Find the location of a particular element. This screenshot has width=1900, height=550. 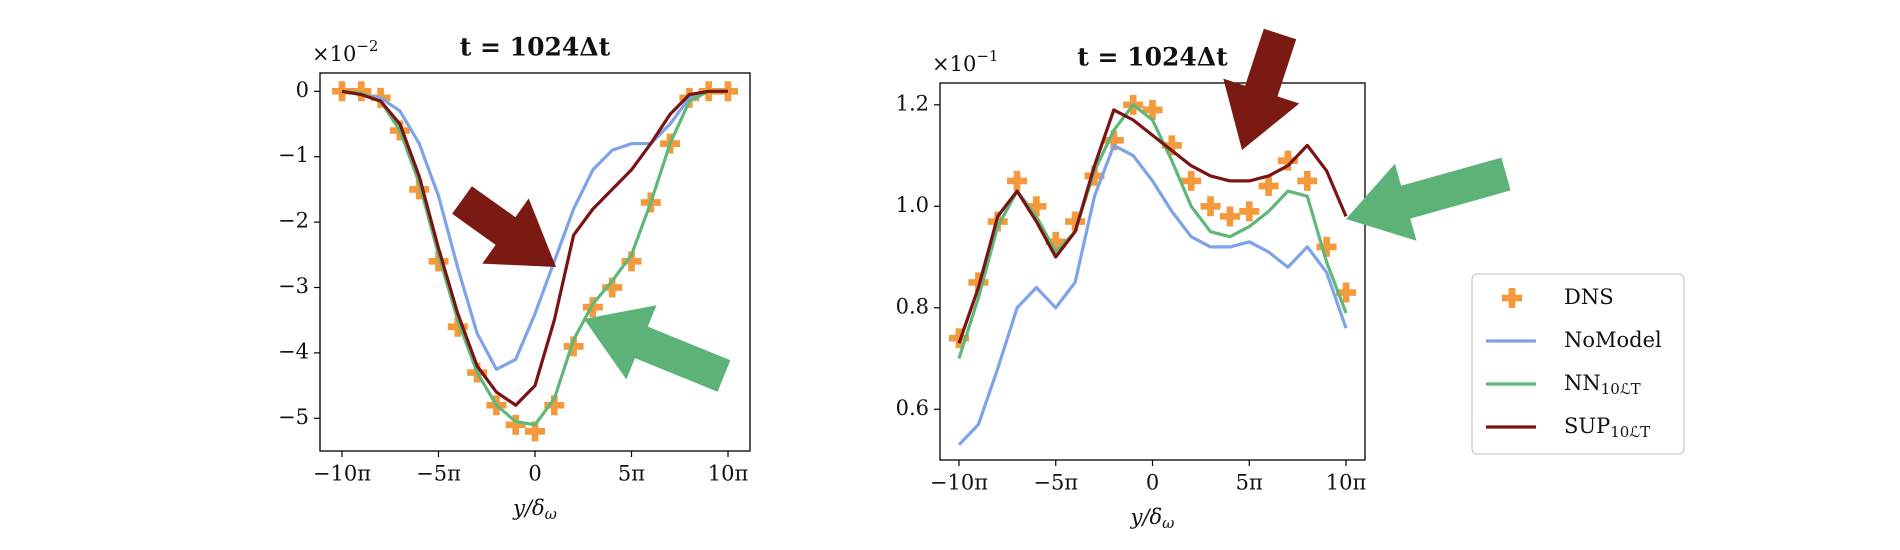

y-offset-label: ×10⁻² is located at coordinates (345, 51).